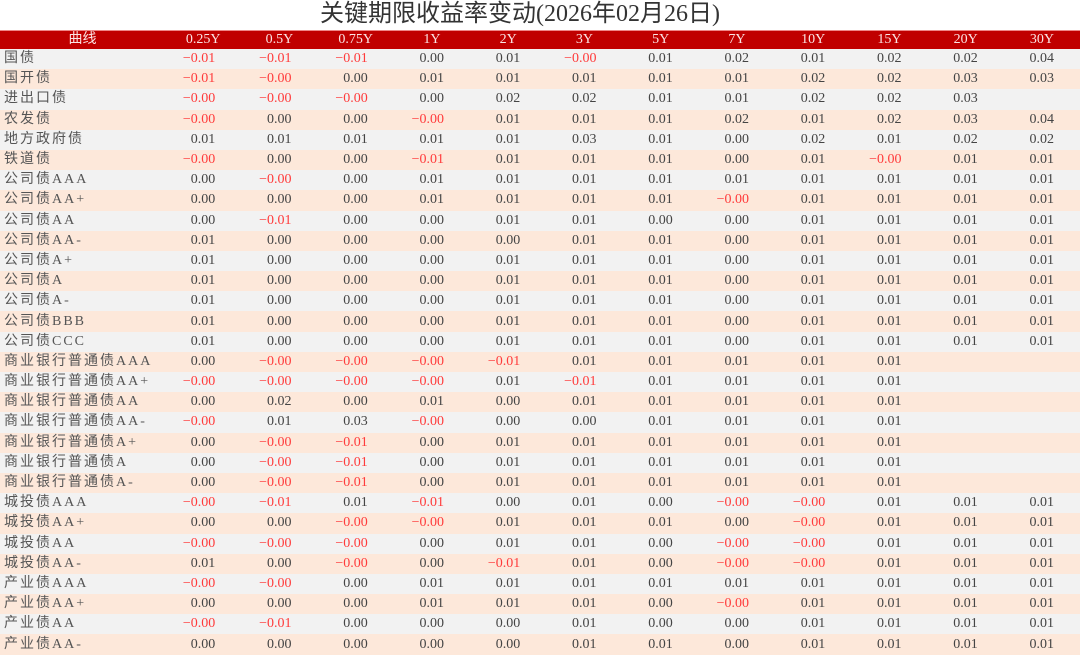 The image size is (1080, 659). What do you see at coordinates (355, 39) in the screenshot?
I see `column-header-tenor: 0.75Y` at bounding box center [355, 39].